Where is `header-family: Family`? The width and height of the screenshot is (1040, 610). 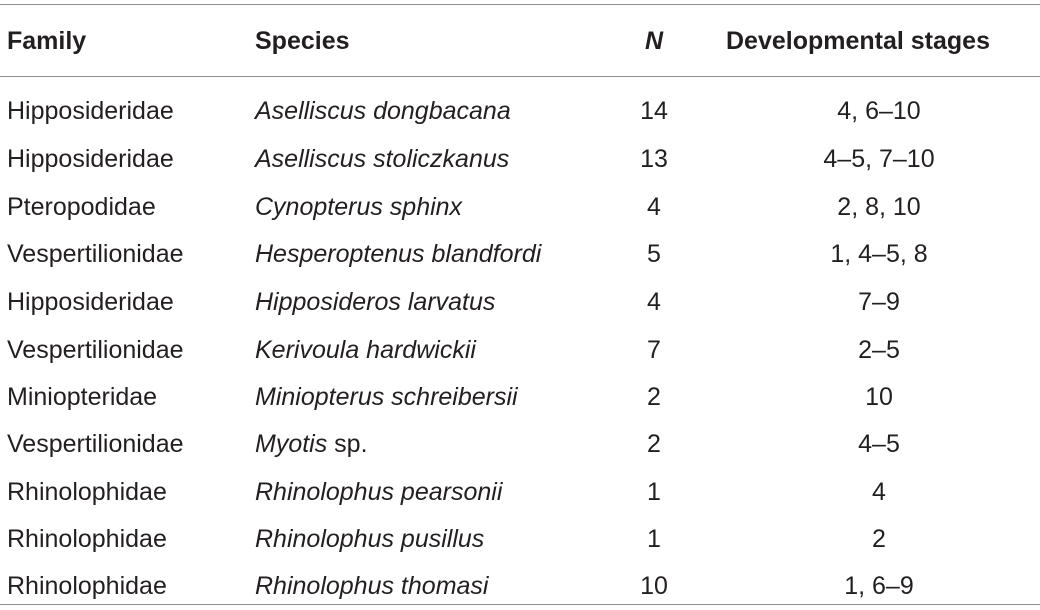
header-family: Family is located at coordinates (47, 41).